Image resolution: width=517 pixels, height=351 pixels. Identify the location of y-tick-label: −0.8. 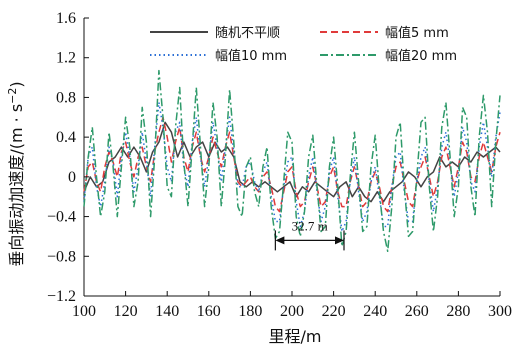
(61, 256).